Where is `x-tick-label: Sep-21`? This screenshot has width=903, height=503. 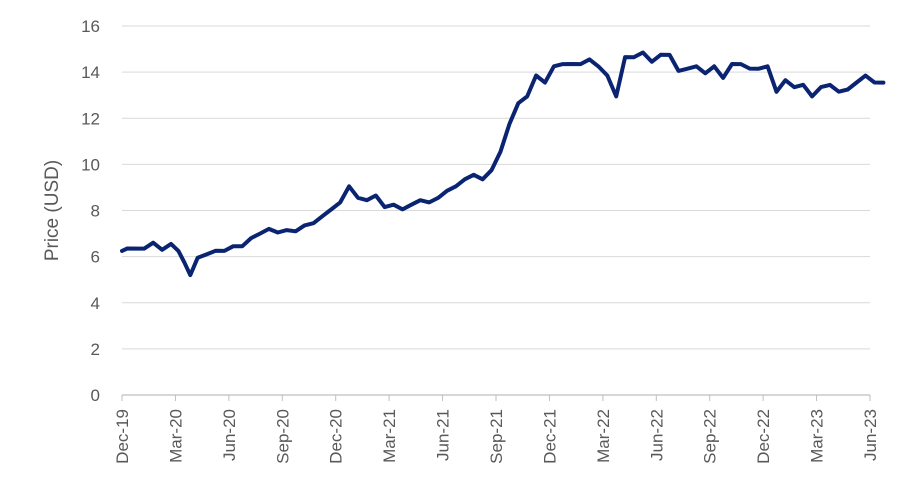
x-tick-label: Sep-21 is located at coordinates (496, 436).